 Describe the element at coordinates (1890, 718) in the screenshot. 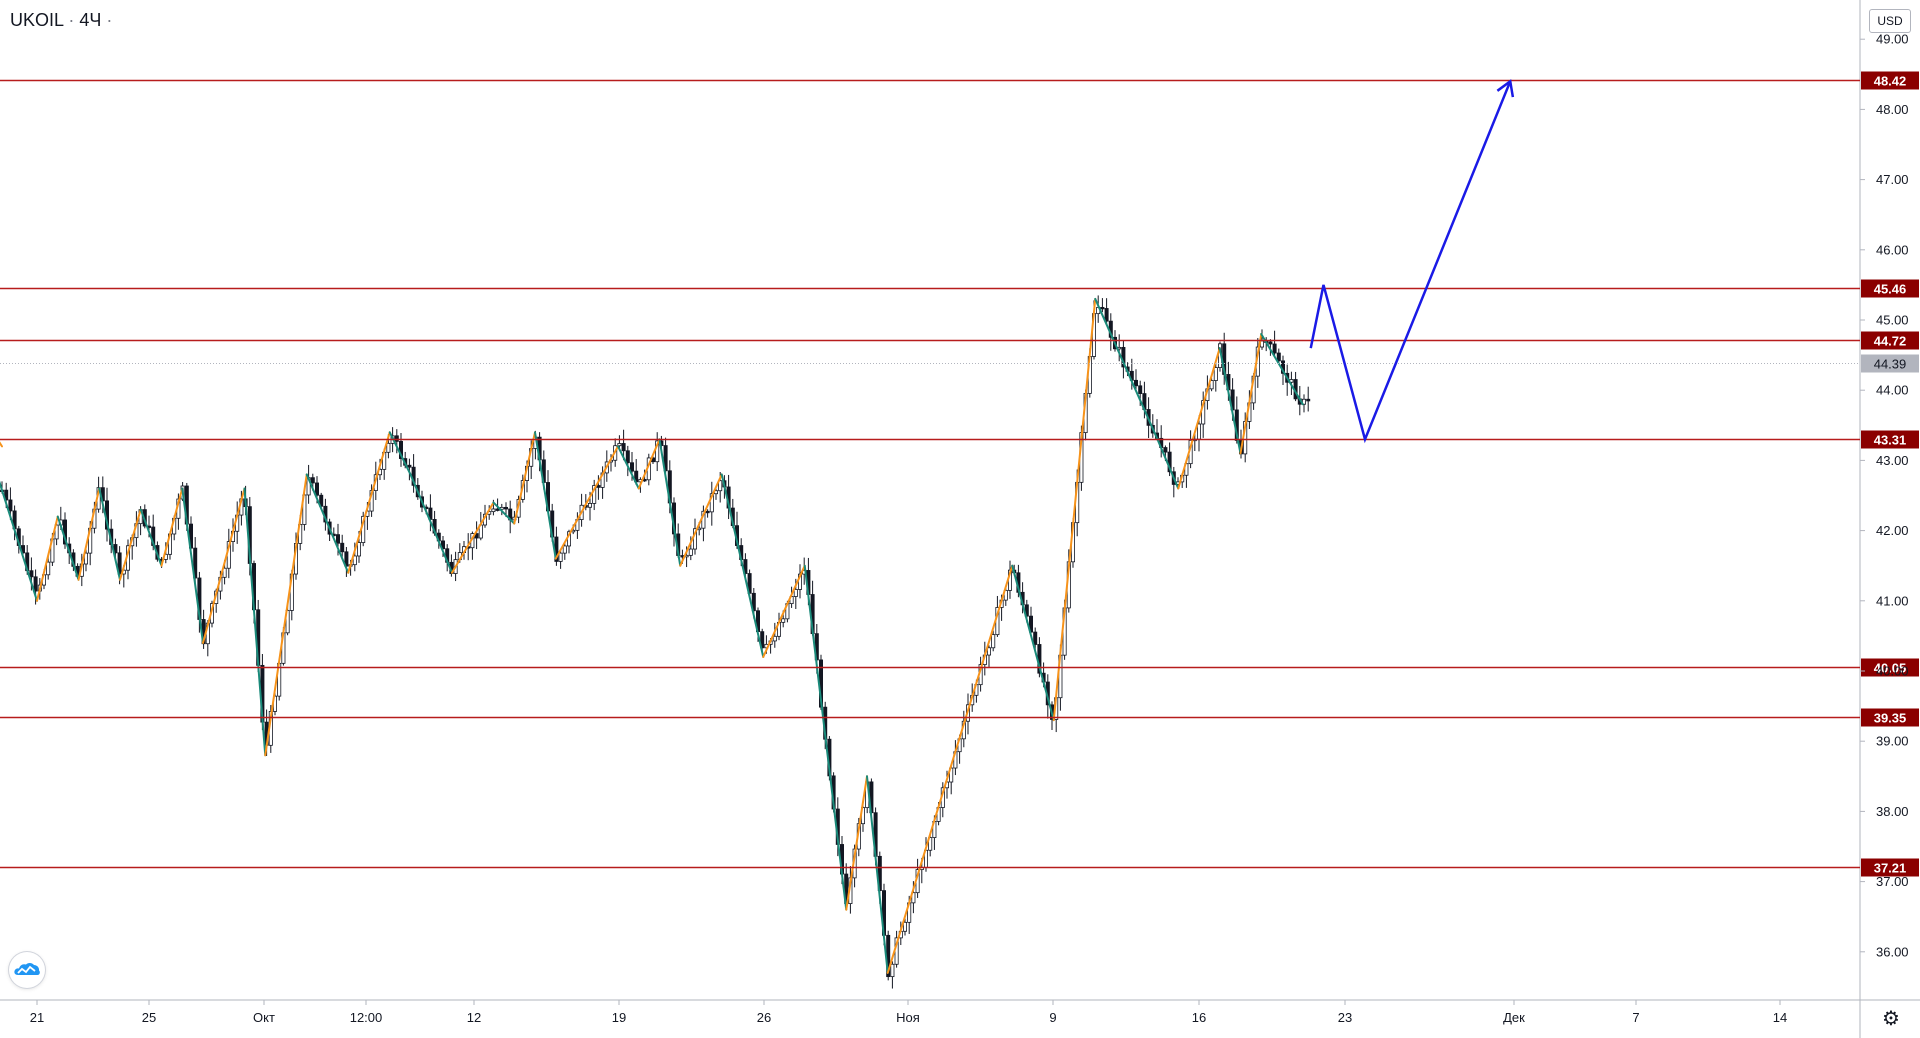

I see `level-price-label: 39.35` at that location.